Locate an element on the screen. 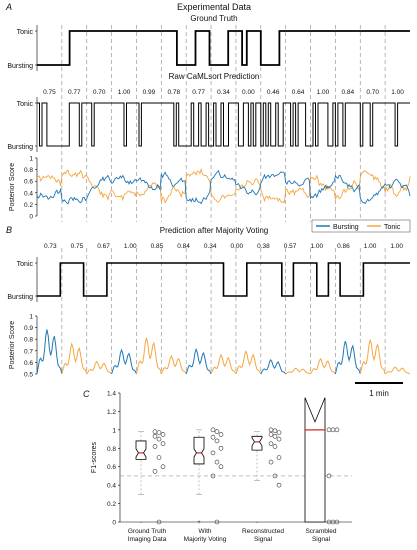 The width and height of the screenshot is (417, 550). voted-tonic-label: Tonic is located at coordinates (25, 264).